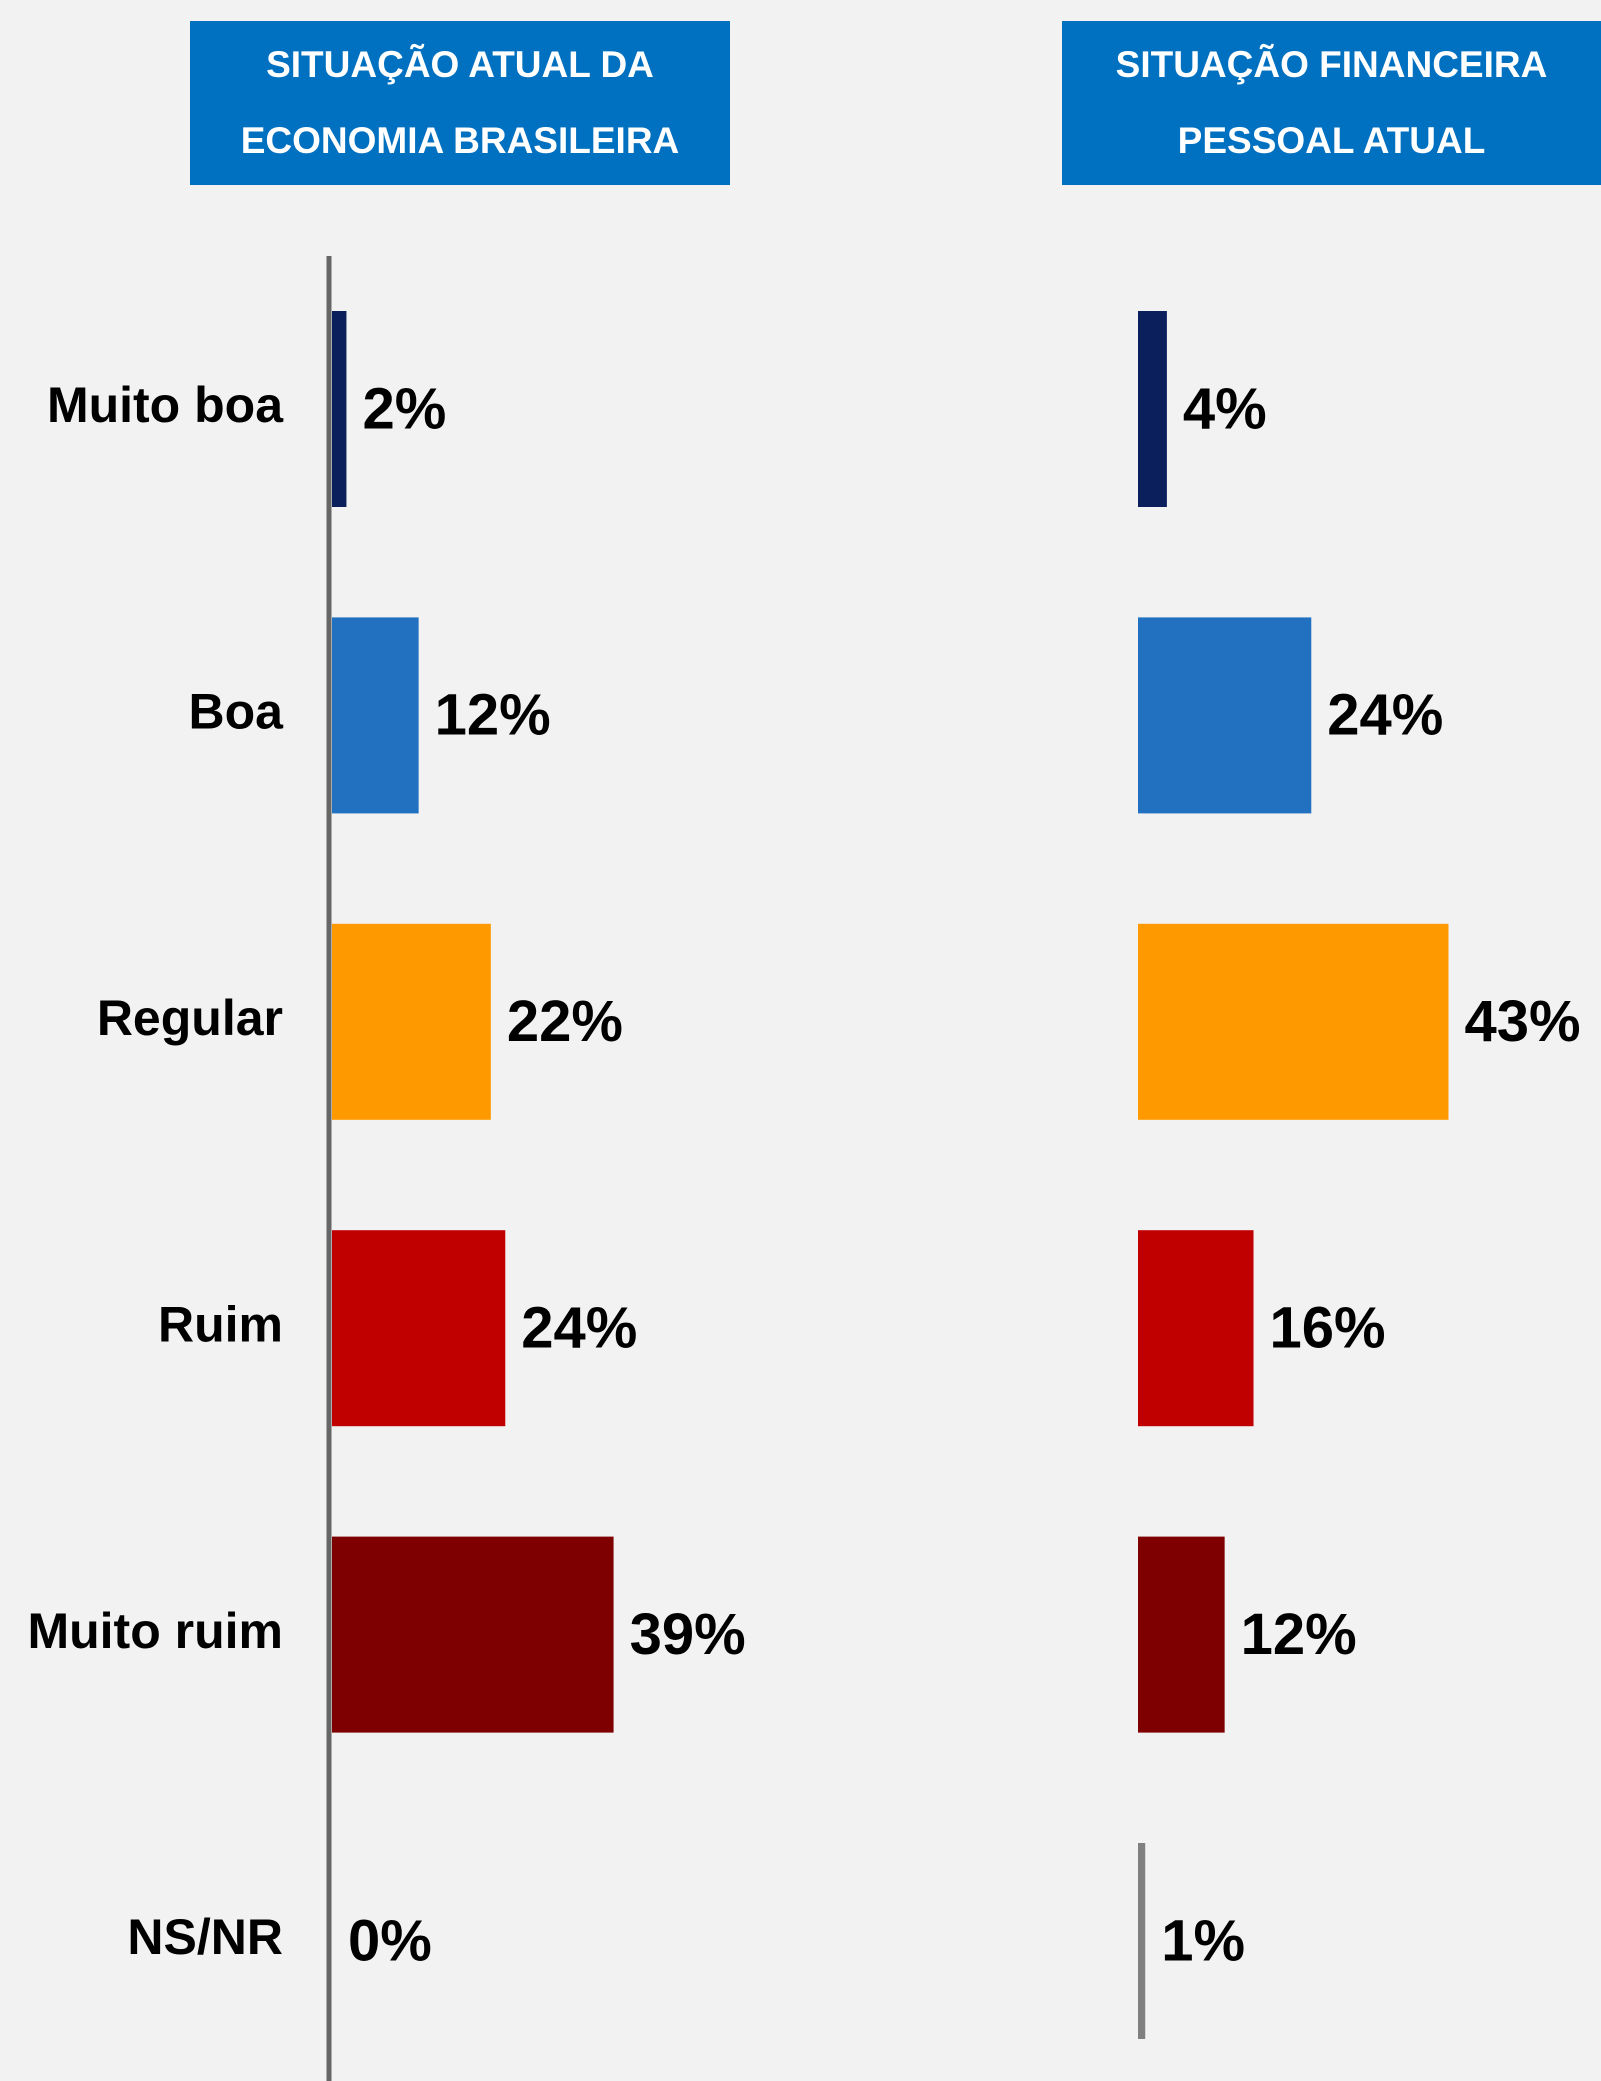  Describe the element at coordinates (1203, 1940) in the screenshot. I see `value-label: 1%` at that location.